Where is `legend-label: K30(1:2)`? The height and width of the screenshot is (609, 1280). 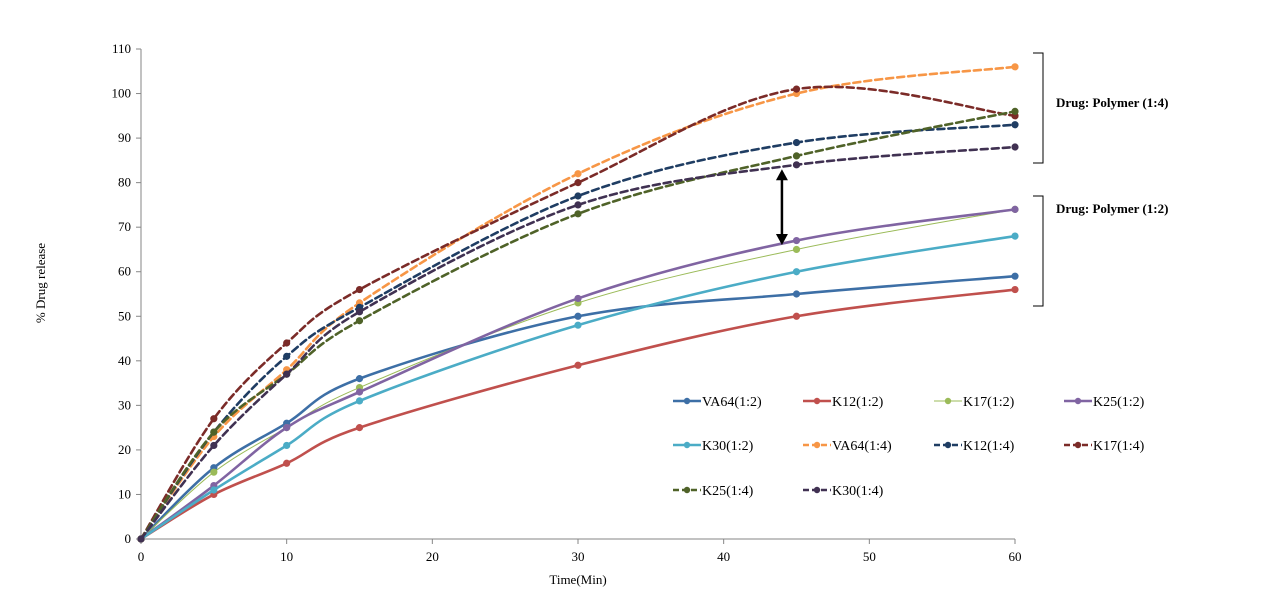 legend-label: K30(1:2) is located at coordinates (728, 446).